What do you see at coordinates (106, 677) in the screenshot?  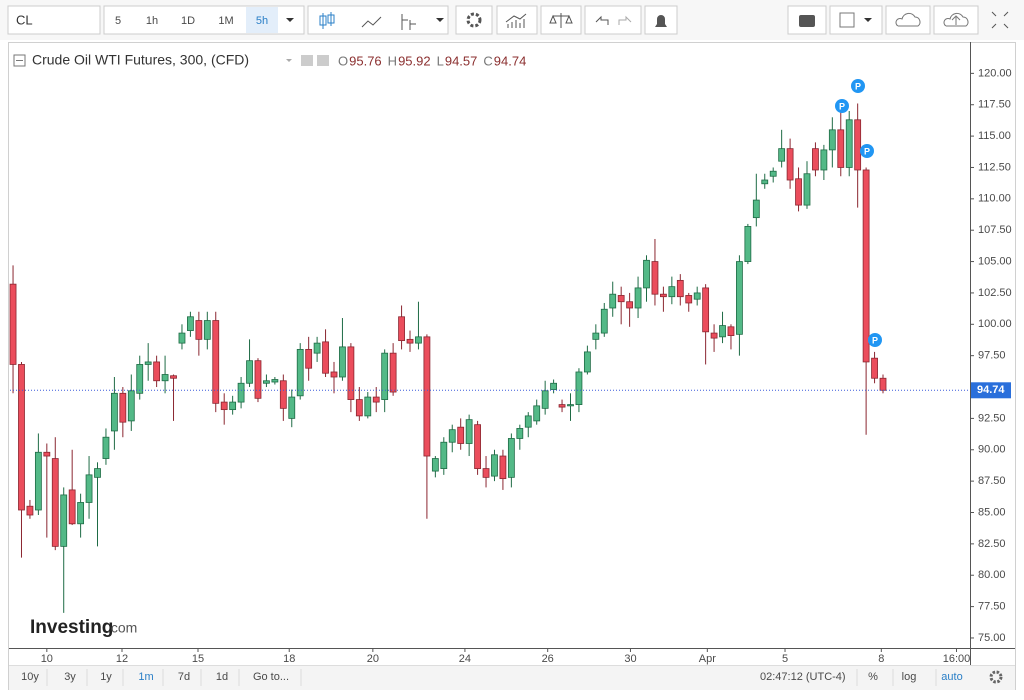 I see `range-button: 1y` at bounding box center [106, 677].